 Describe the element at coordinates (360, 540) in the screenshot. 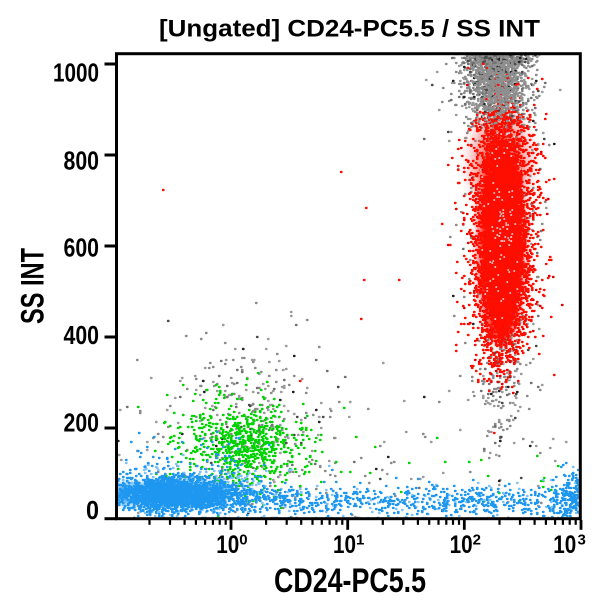

I see `svg-text: 1` at that location.